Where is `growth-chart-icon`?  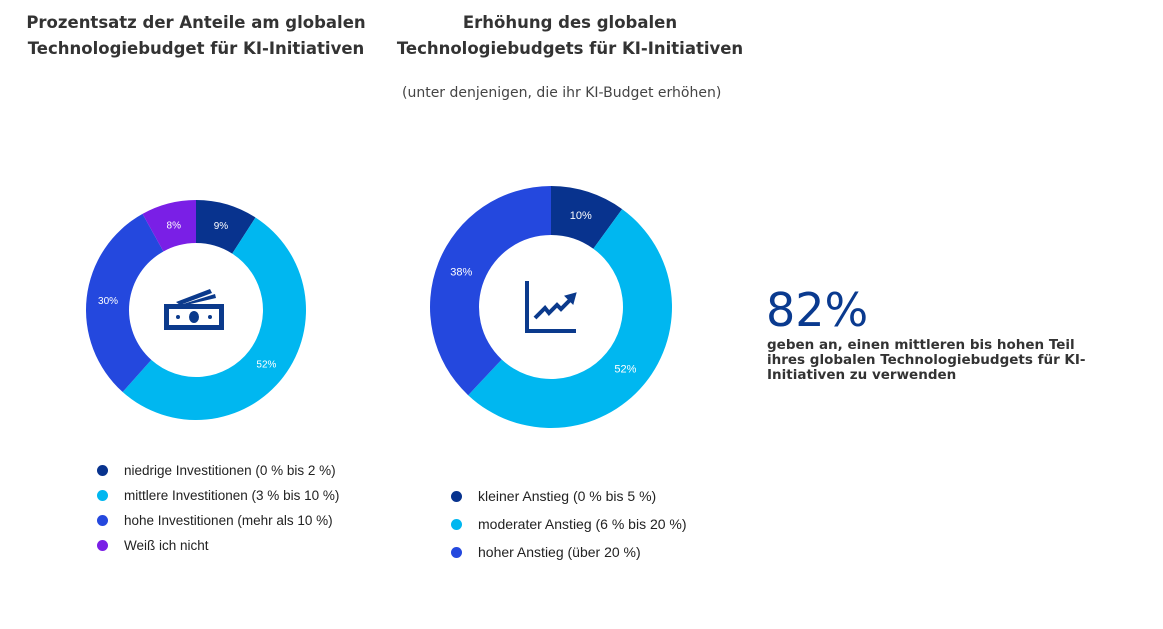 growth-chart-icon is located at coordinates (551, 307).